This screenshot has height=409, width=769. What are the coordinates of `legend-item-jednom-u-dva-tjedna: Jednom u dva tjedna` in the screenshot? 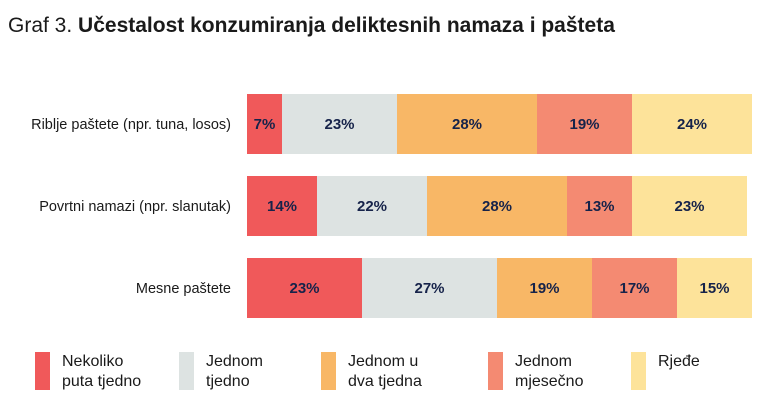 It's located at (387, 372).